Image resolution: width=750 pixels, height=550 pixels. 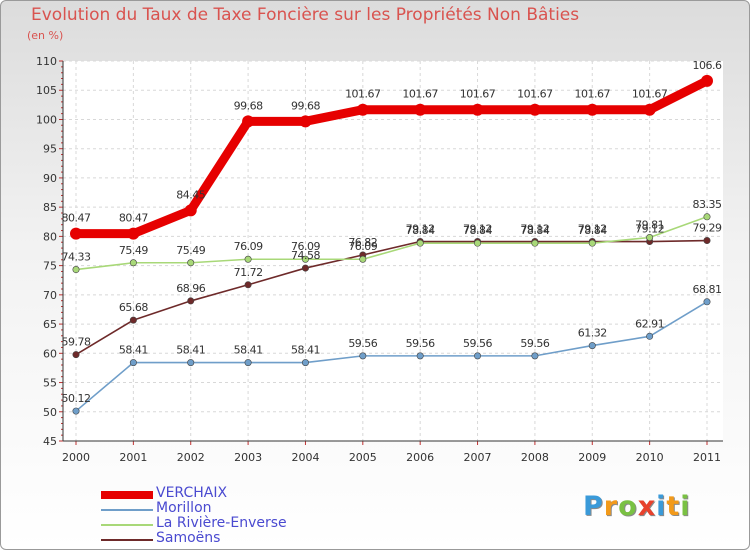 What do you see at coordinates (45, 35) in the screenshot?
I see `y-axis-unit-label: (en %)` at bounding box center [45, 35].